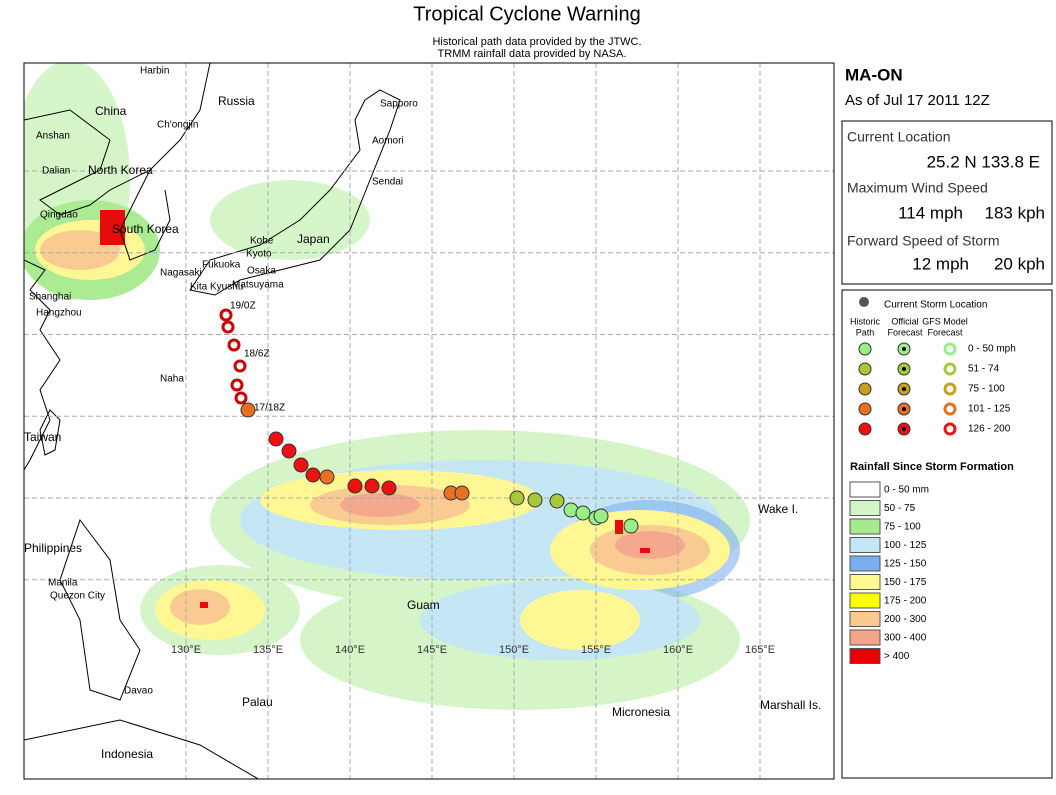 This screenshot has width=1056, height=795. What do you see at coordinates (111, 111) in the screenshot?
I see `place: China` at bounding box center [111, 111].